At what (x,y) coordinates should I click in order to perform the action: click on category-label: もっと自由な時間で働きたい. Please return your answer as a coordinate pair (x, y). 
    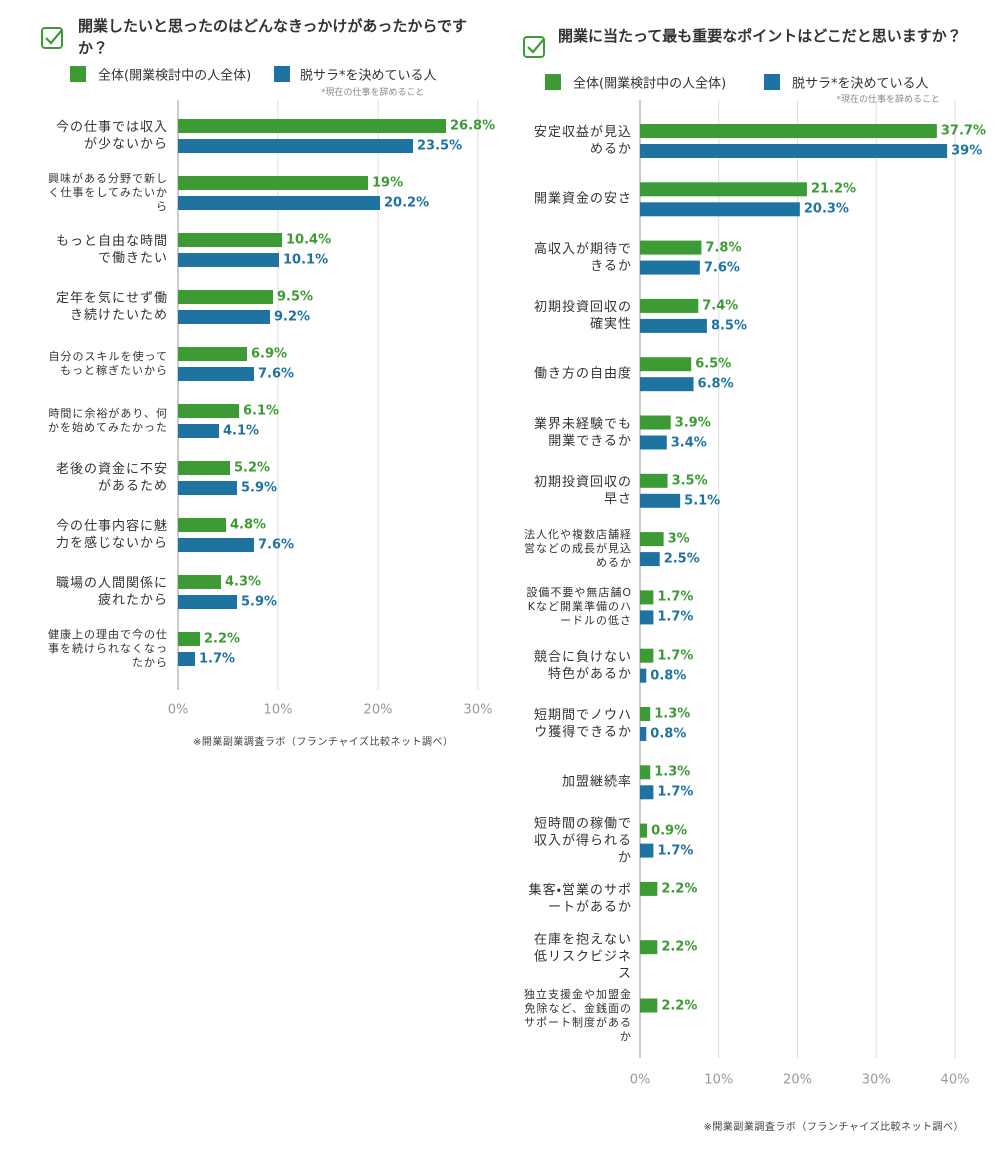
    Looking at the image, I should click on (111, 250).